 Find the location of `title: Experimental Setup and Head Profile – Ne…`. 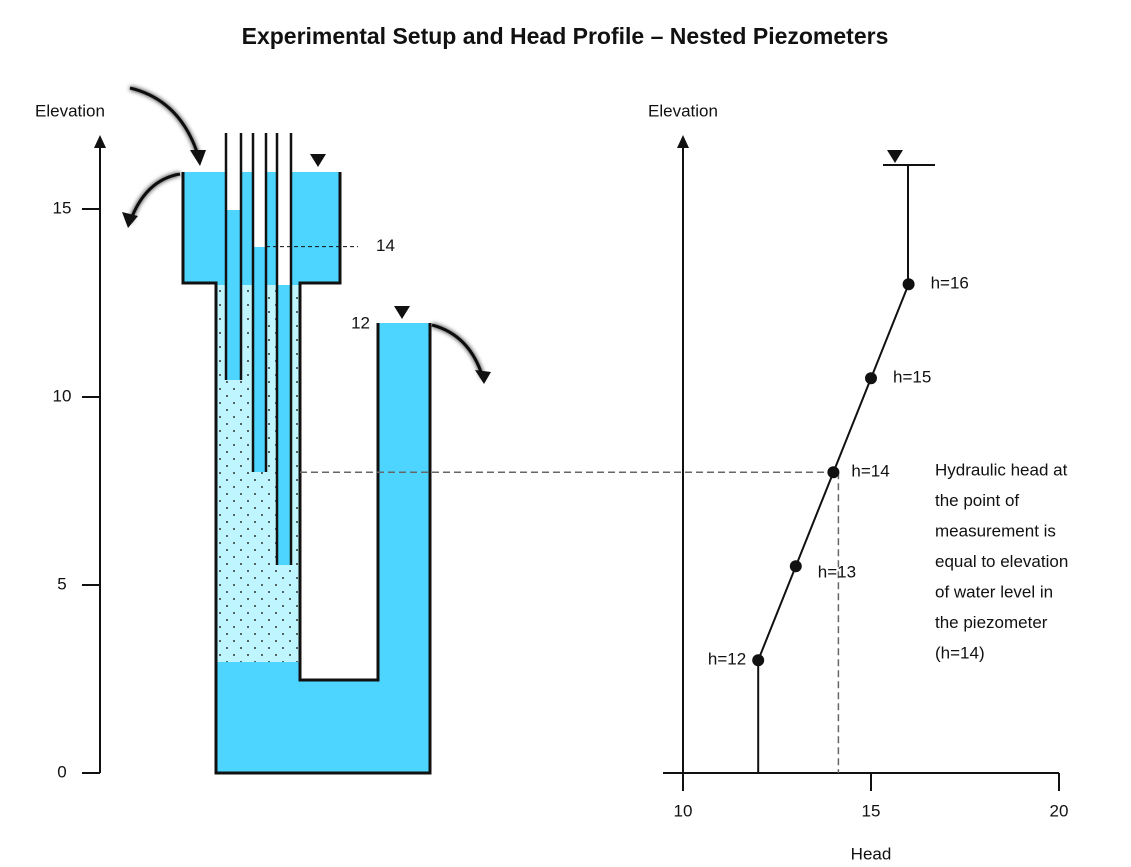

title: Experimental Setup and Head Profile – Ne… is located at coordinates (565, 36).